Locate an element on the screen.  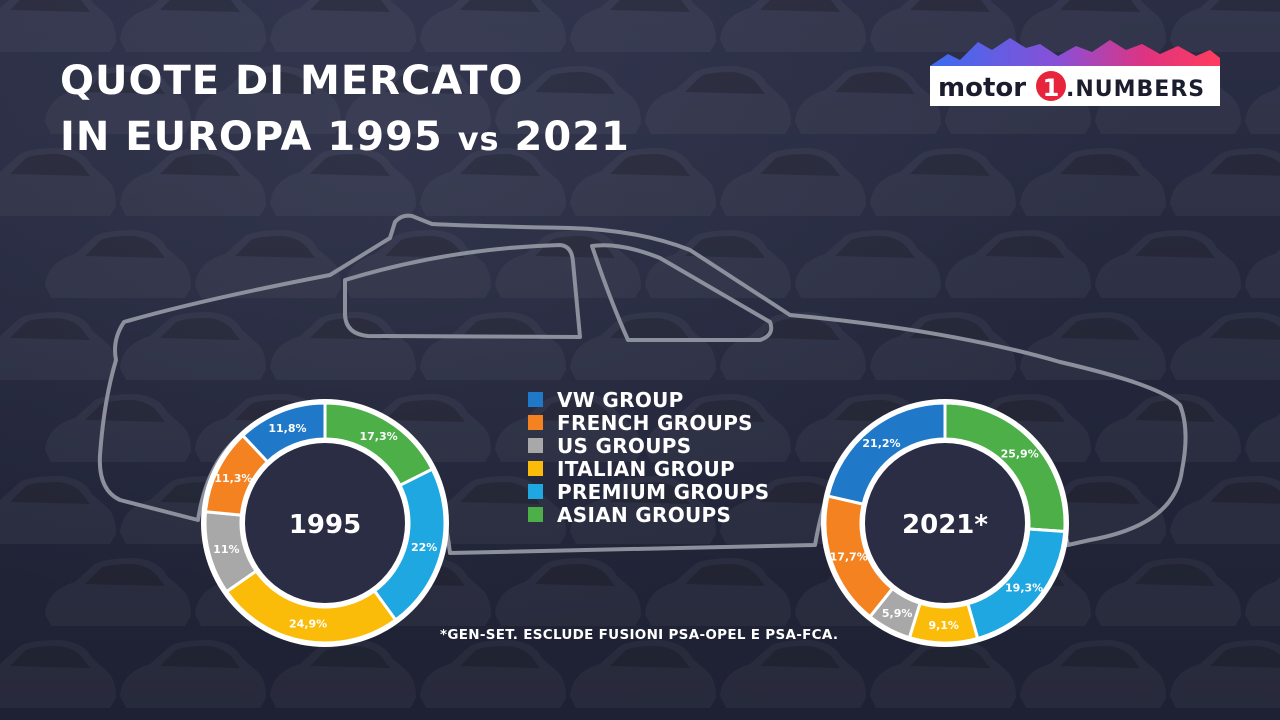
legend-item: PREMIUM GROUPS is located at coordinates (649, 491).